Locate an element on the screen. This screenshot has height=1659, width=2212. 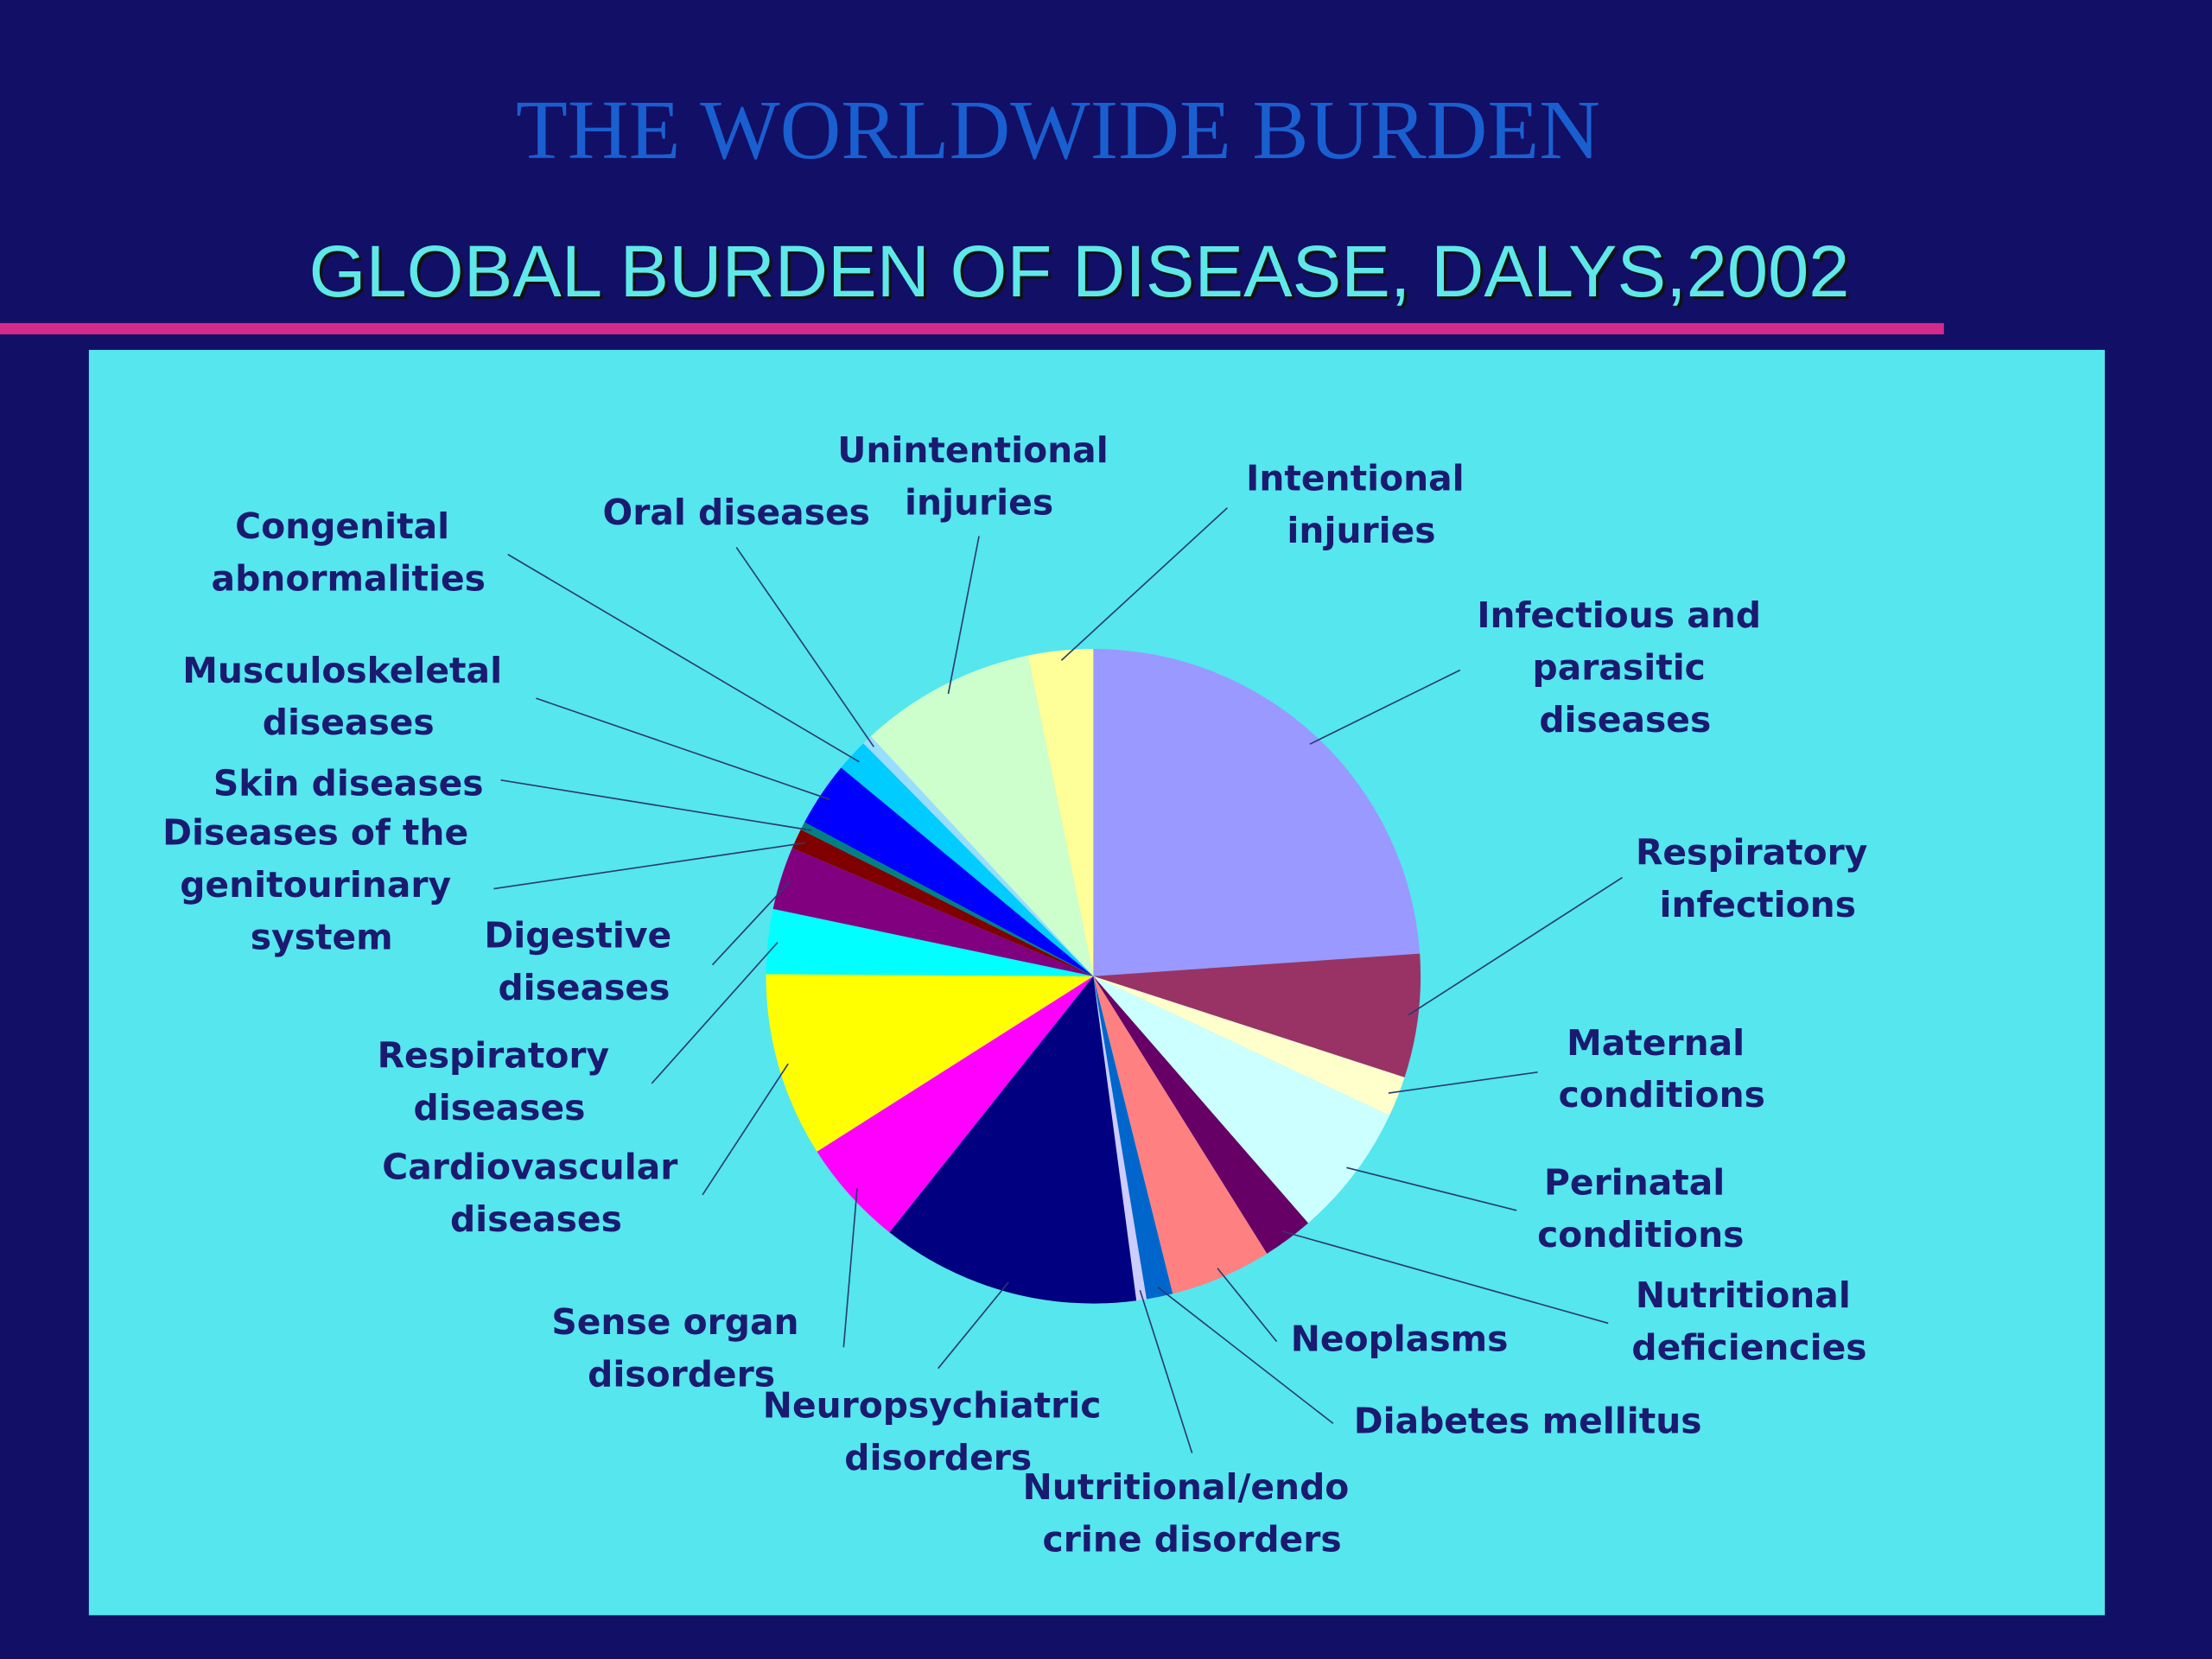
slice-label: Neoplasms is located at coordinates (1400, 1339).